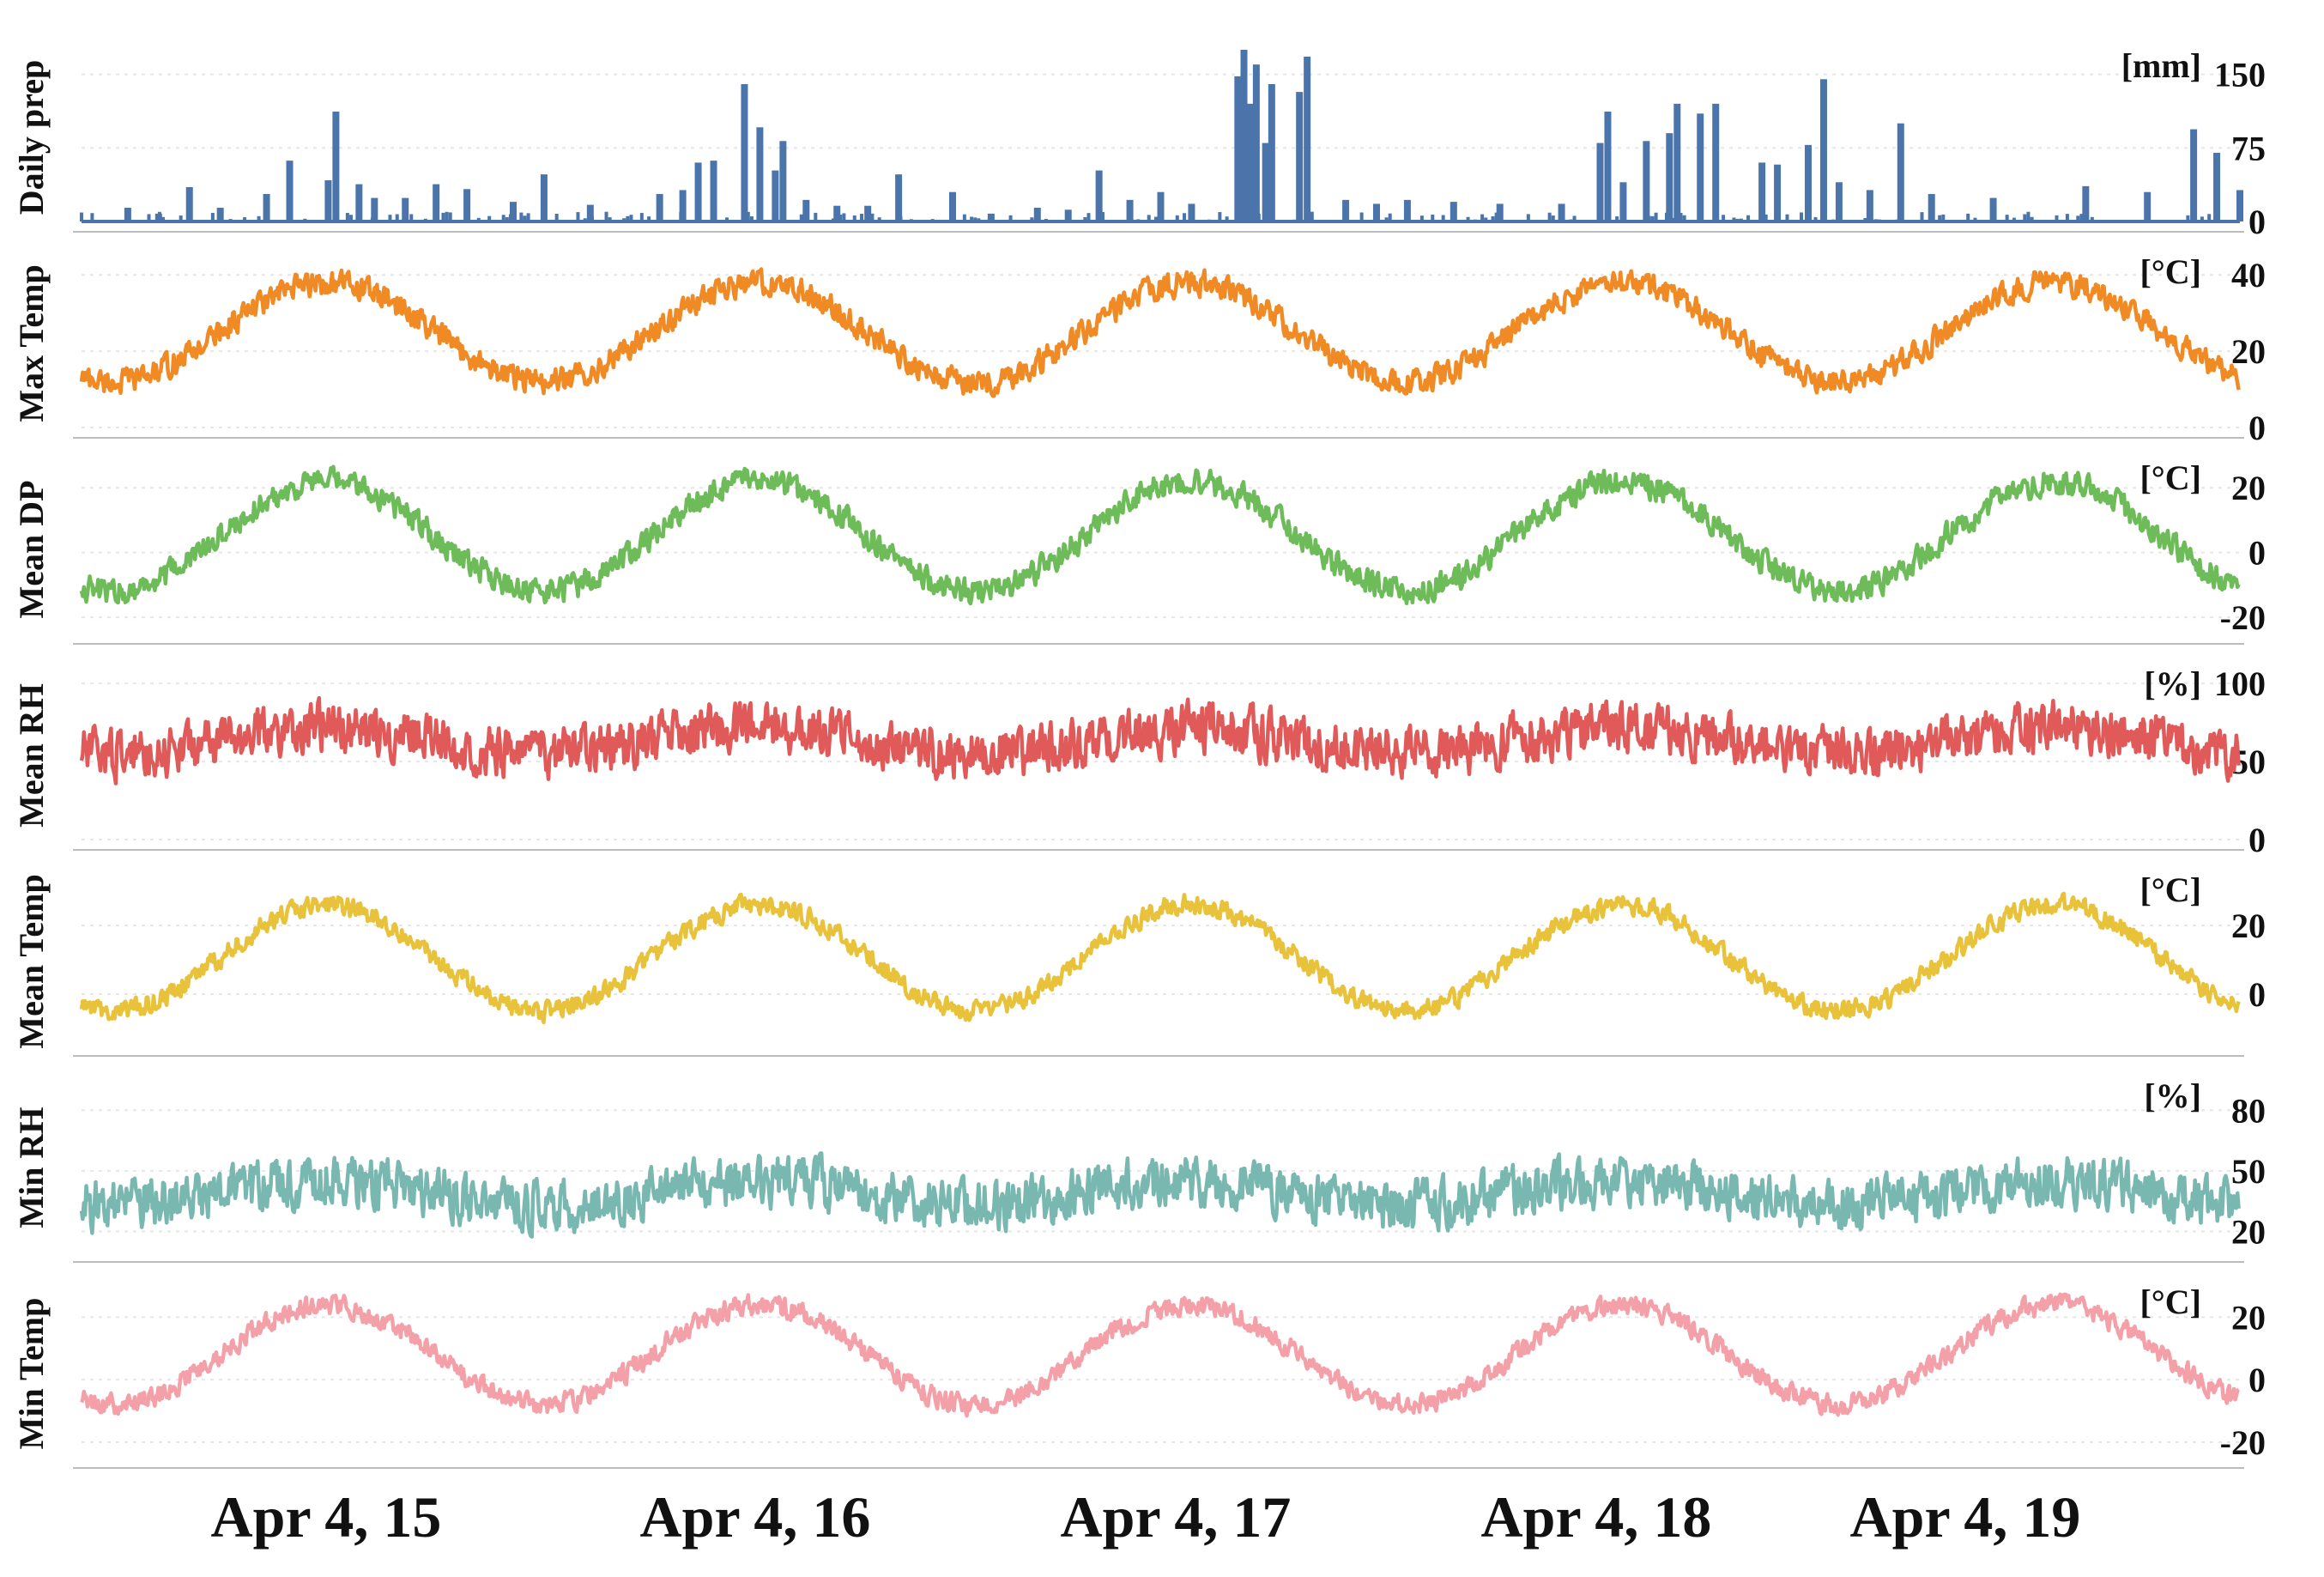  I want to click on x-tick-label: Apr 4, 16, so click(755, 1517).